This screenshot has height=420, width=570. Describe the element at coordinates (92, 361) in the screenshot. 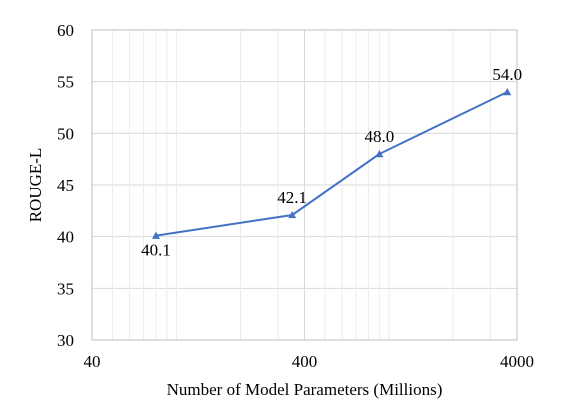

I see `x-tick-label: 40` at that location.